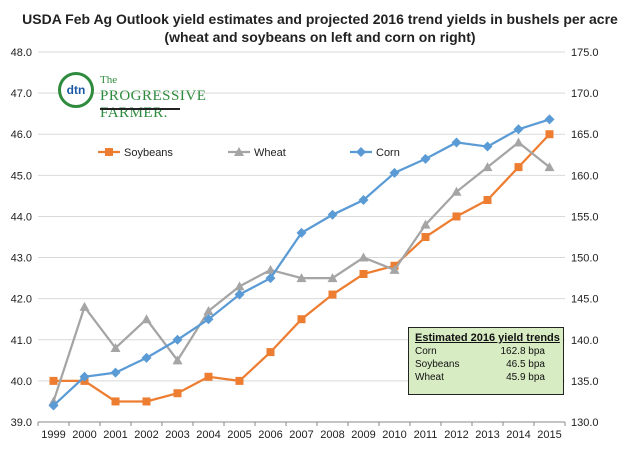  What do you see at coordinates (301, 435) in the screenshot?
I see `x-tick-label: 2007` at bounding box center [301, 435].